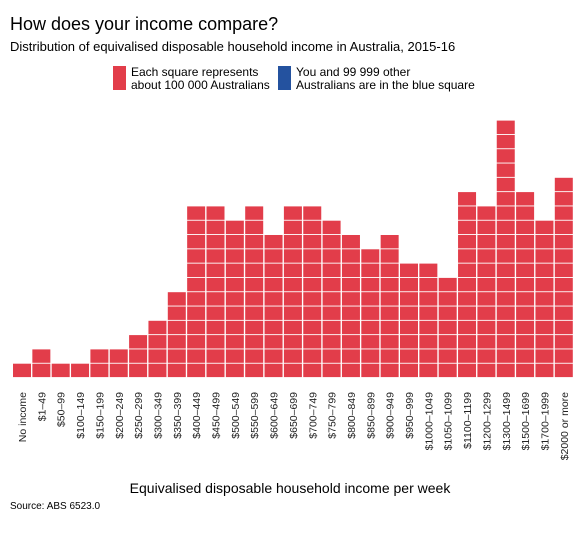 This screenshot has width=580, height=551. I want to click on legend-blue-line1: You and 99 999 other, so click(353, 72).